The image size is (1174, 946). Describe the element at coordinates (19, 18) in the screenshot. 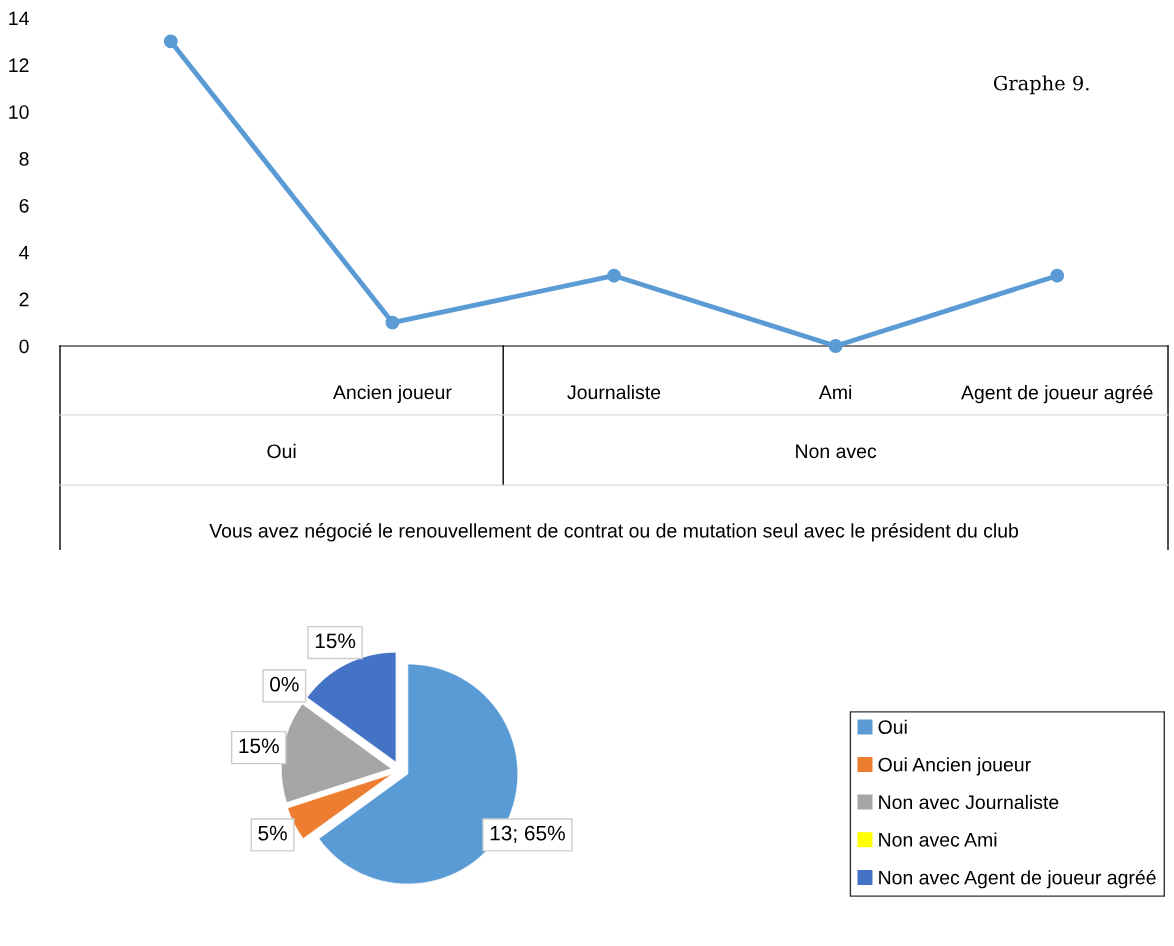

I see `y-tick-label: 14` at that location.